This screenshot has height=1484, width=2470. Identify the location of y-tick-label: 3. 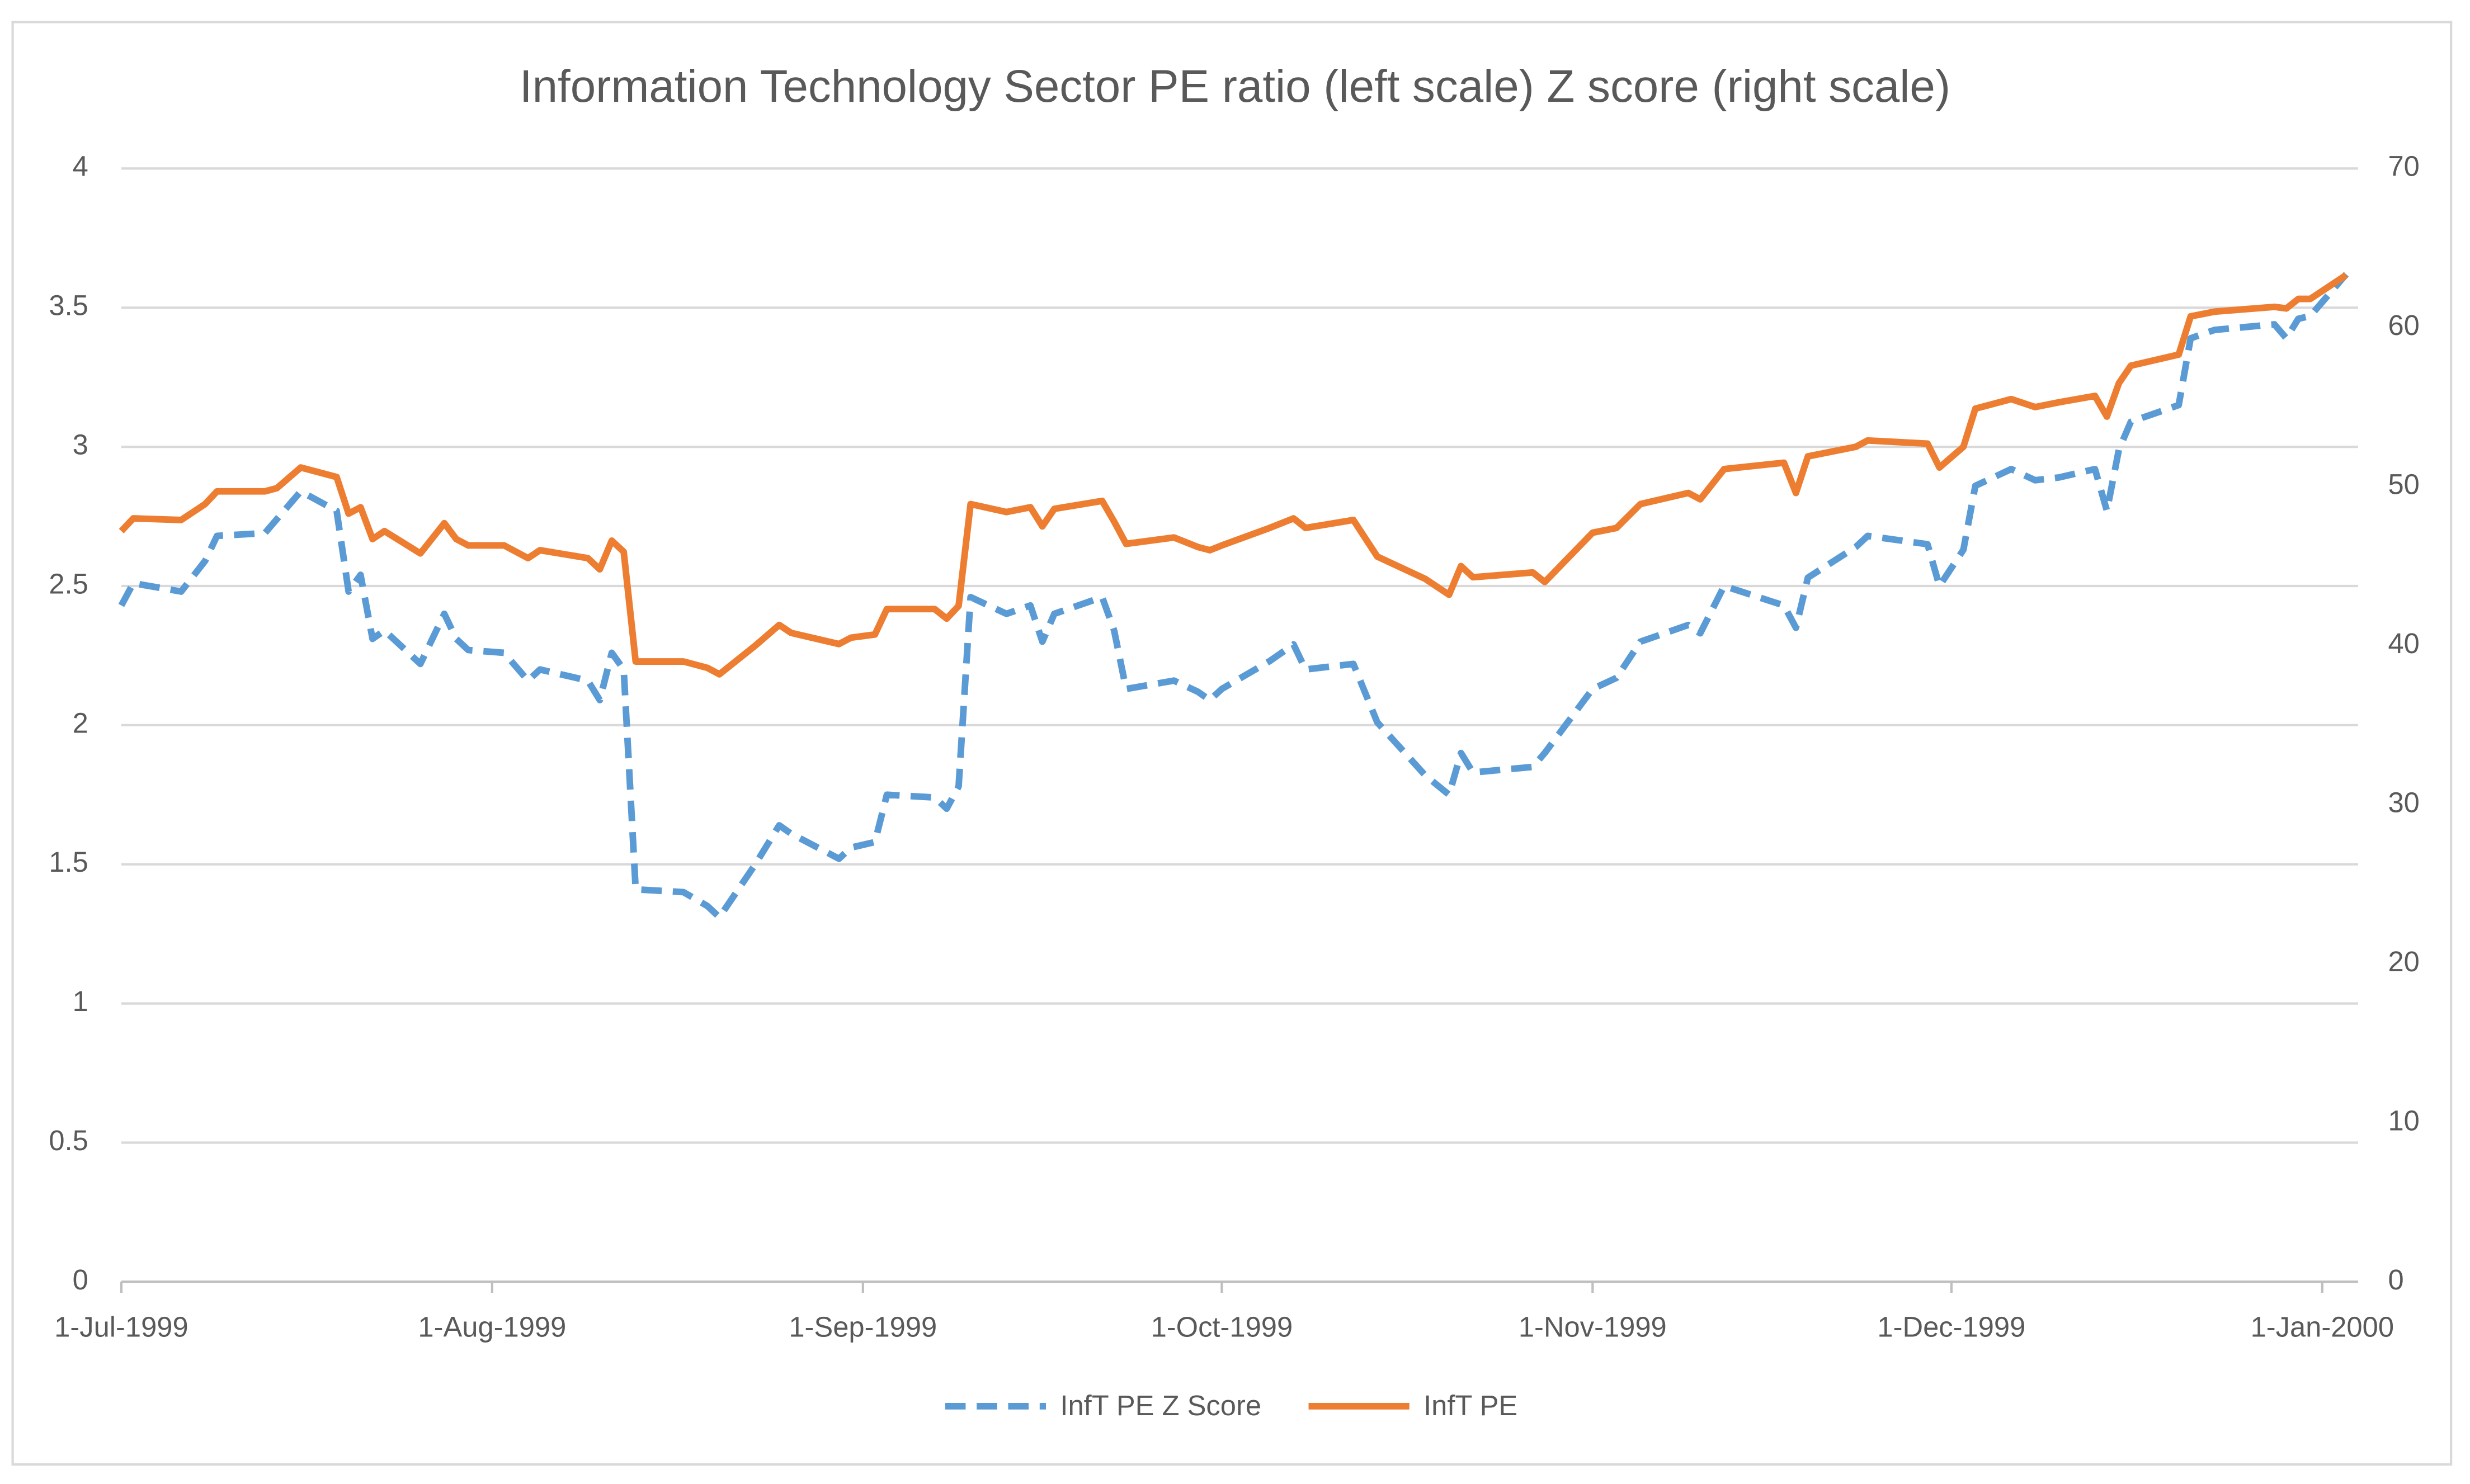
(80, 444).